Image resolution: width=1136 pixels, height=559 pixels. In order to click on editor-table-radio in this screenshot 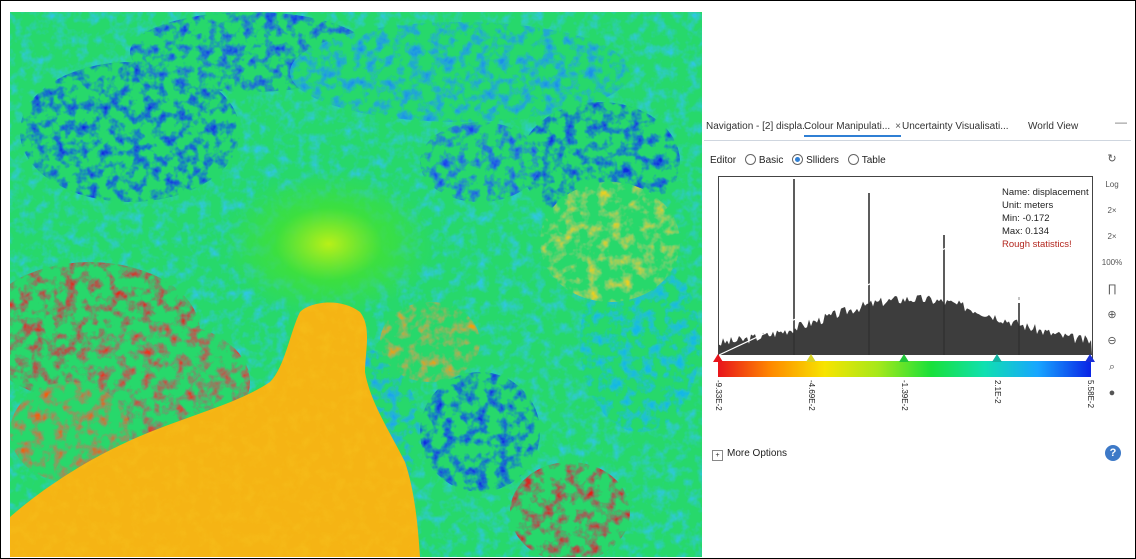, I will do `click(853, 159)`.